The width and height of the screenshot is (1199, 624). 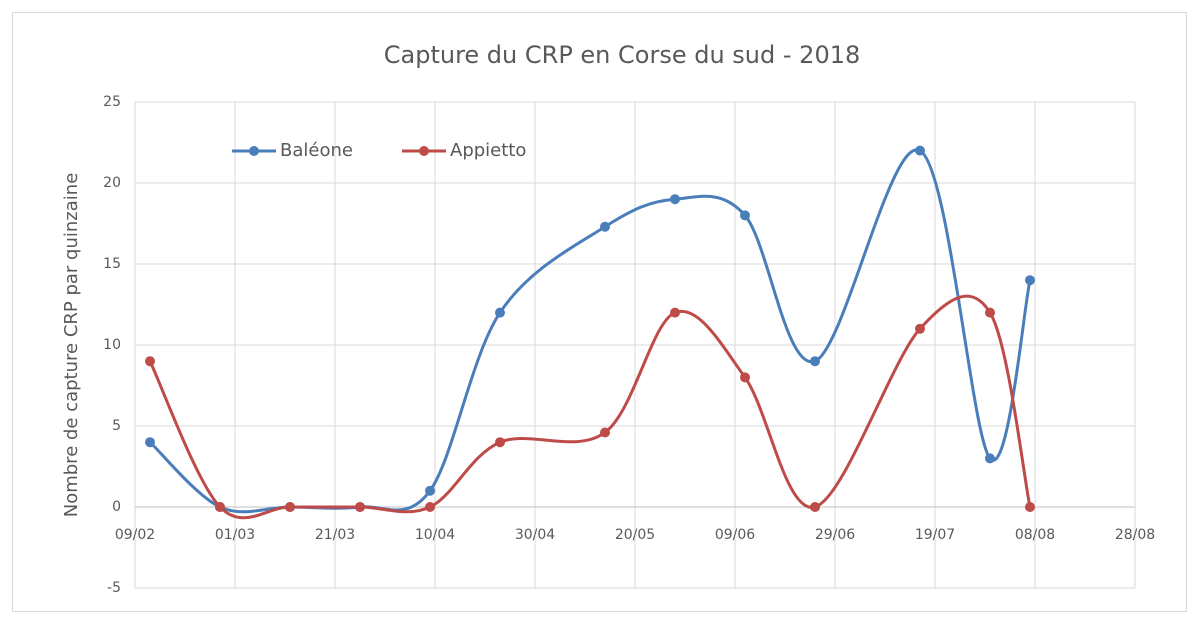 I want to click on y-tick-label: 25, so click(x=112, y=102).